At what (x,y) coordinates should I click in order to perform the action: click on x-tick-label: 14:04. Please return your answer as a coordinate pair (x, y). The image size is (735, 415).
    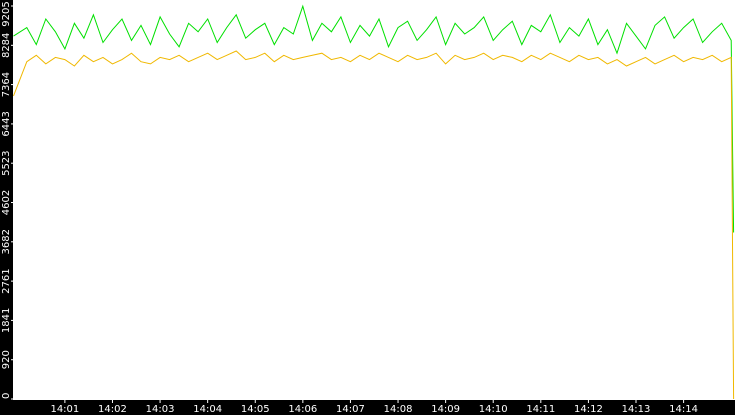
    Looking at the image, I should click on (207, 409).